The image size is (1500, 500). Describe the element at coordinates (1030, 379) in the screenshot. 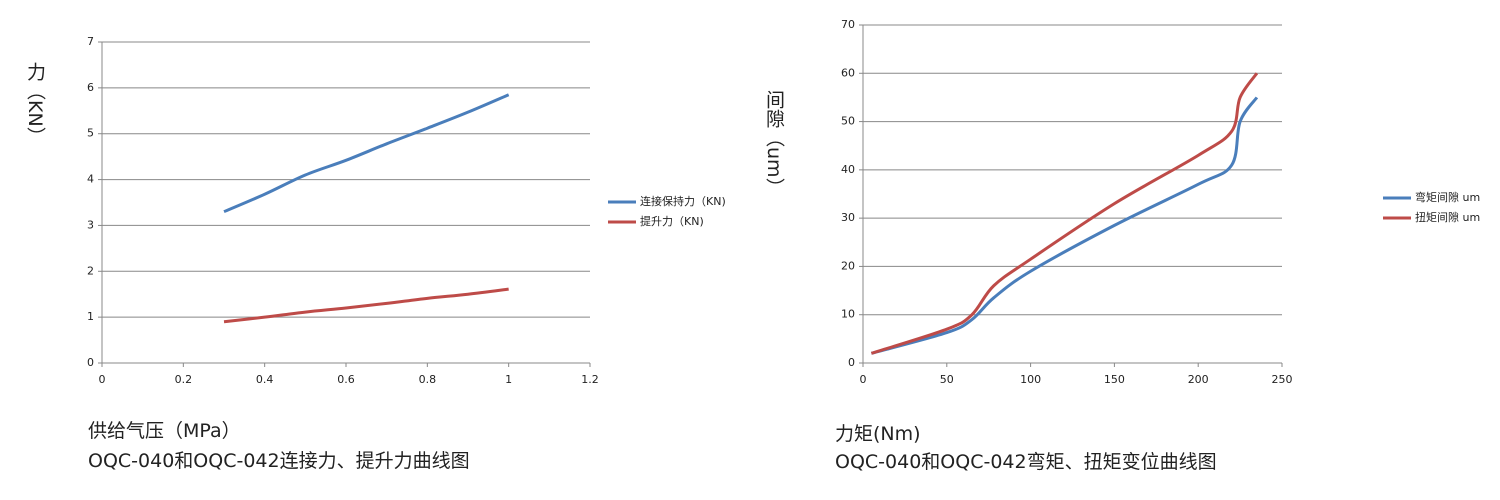

I see `x-tick-label: 100` at that location.